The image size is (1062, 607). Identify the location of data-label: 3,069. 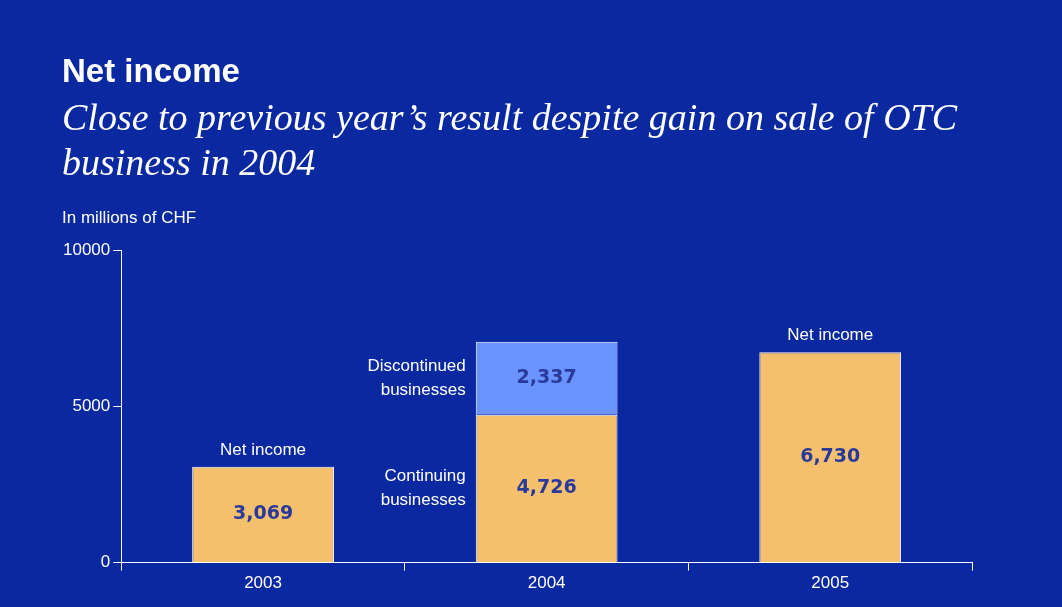
(263, 512).